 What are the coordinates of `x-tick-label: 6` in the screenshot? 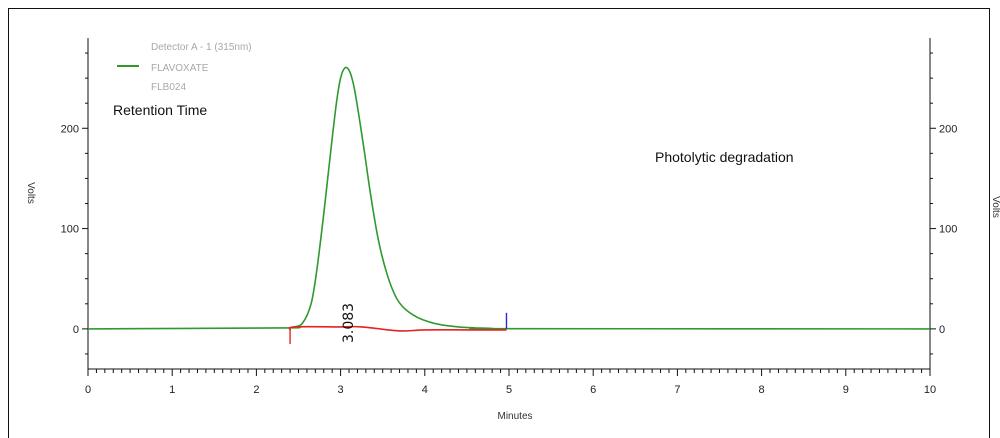 It's located at (593, 390).